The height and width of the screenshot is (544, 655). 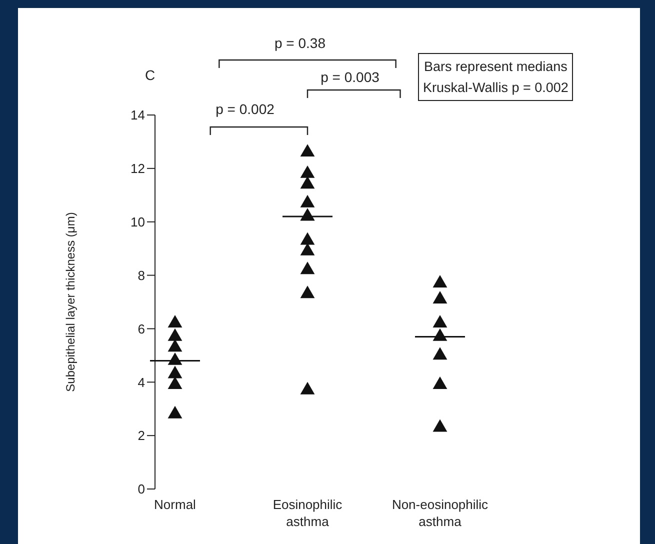 I want to click on y-tick-label: 12, so click(x=137, y=168).